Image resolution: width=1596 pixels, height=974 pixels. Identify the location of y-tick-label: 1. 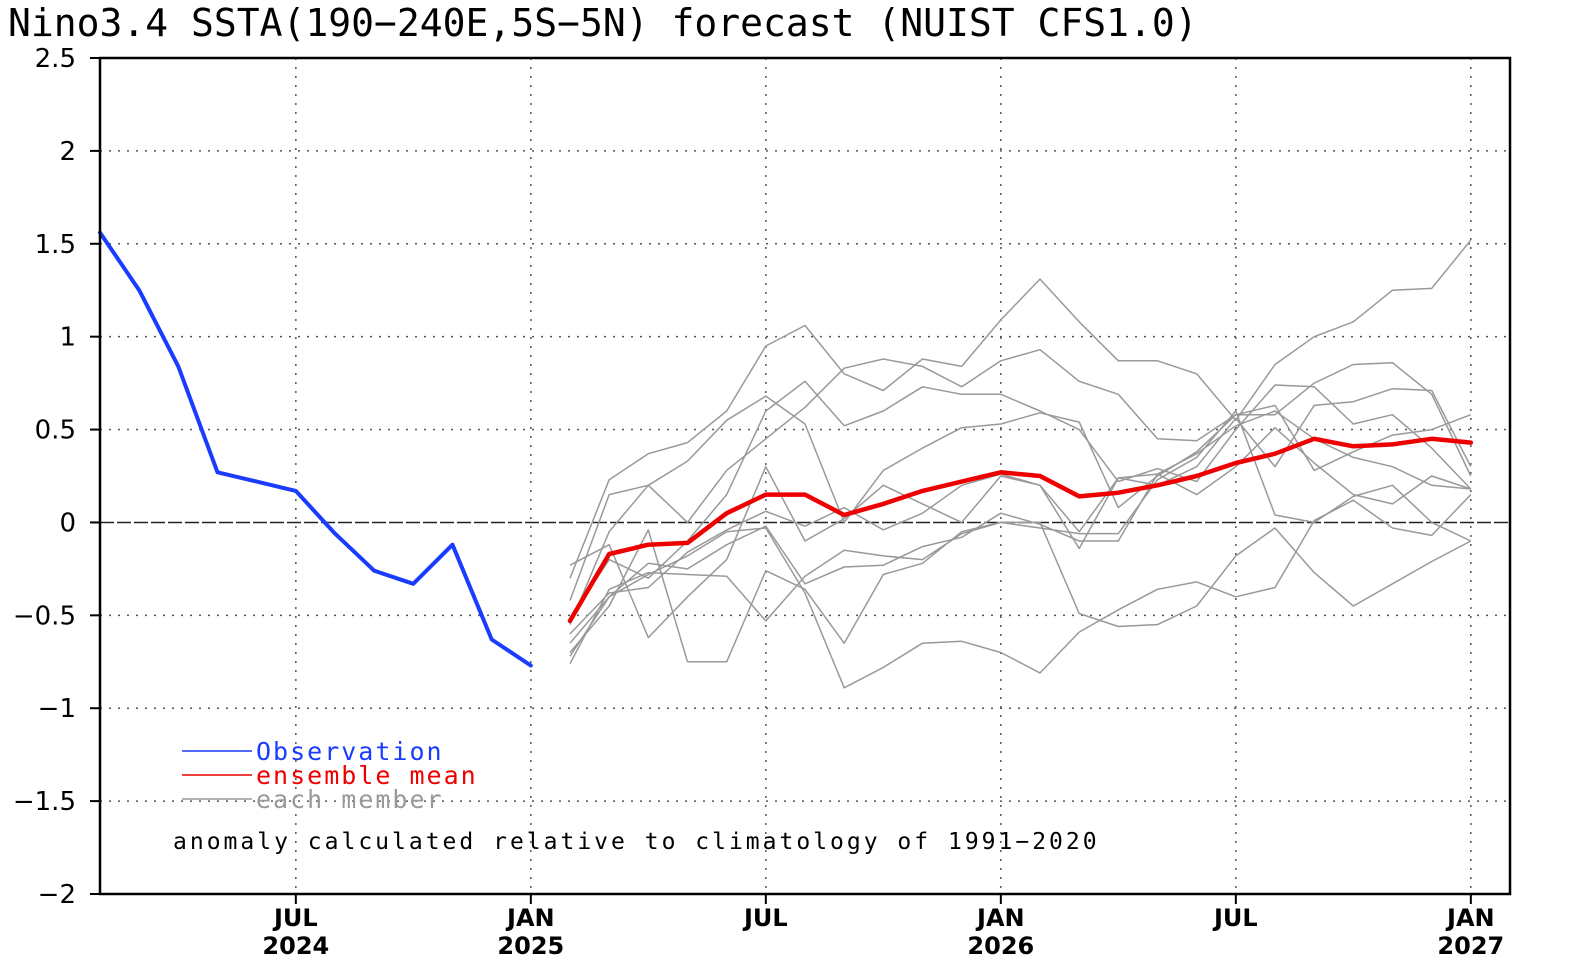
(67, 338).